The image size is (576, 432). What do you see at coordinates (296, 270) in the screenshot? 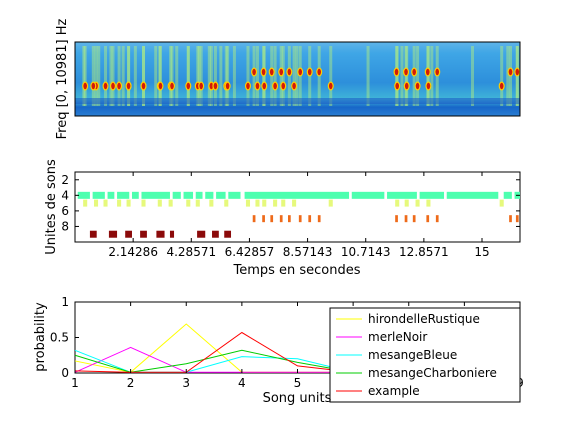
I see `units-xlabel: Temps en secondes` at bounding box center [296, 270].